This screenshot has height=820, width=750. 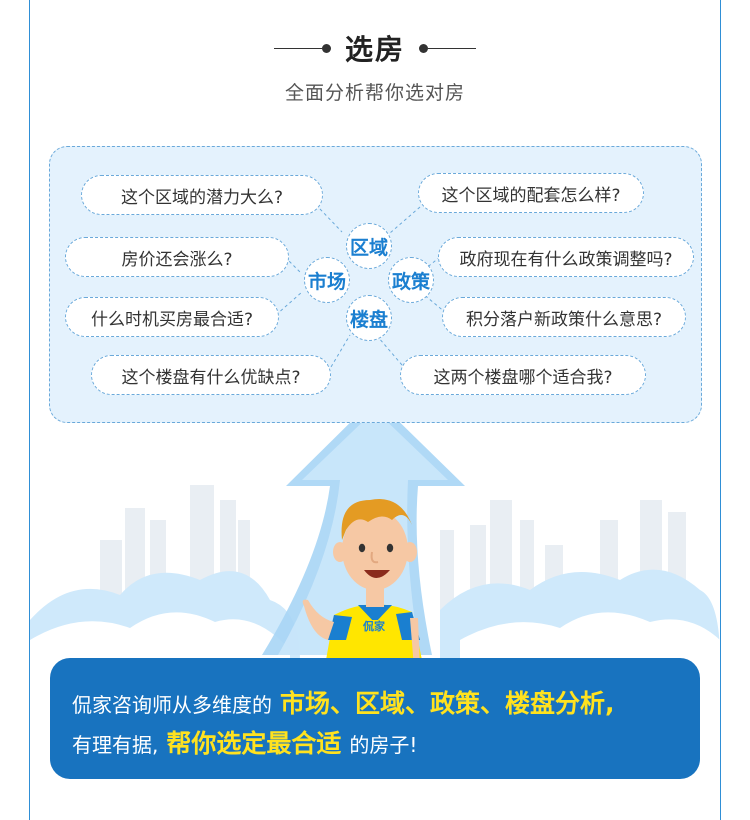 What do you see at coordinates (327, 280) in the screenshot?
I see `hub-market: 市场` at bounding box center [327, 280].